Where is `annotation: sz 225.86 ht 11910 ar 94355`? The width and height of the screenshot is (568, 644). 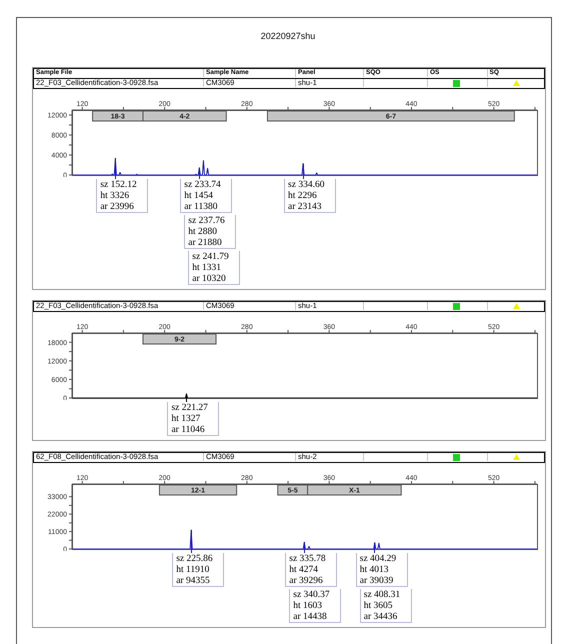
annotation: sz 225.86 ht 11910 ar 94355 is located at coordinates (198, 570).